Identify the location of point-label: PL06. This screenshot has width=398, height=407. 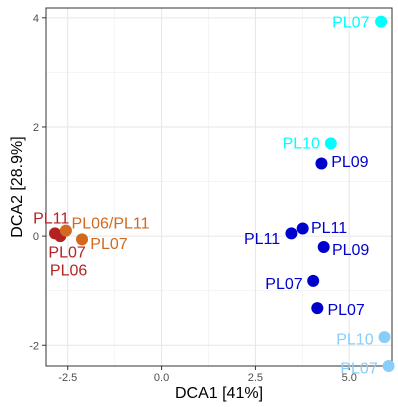
(68, 270).